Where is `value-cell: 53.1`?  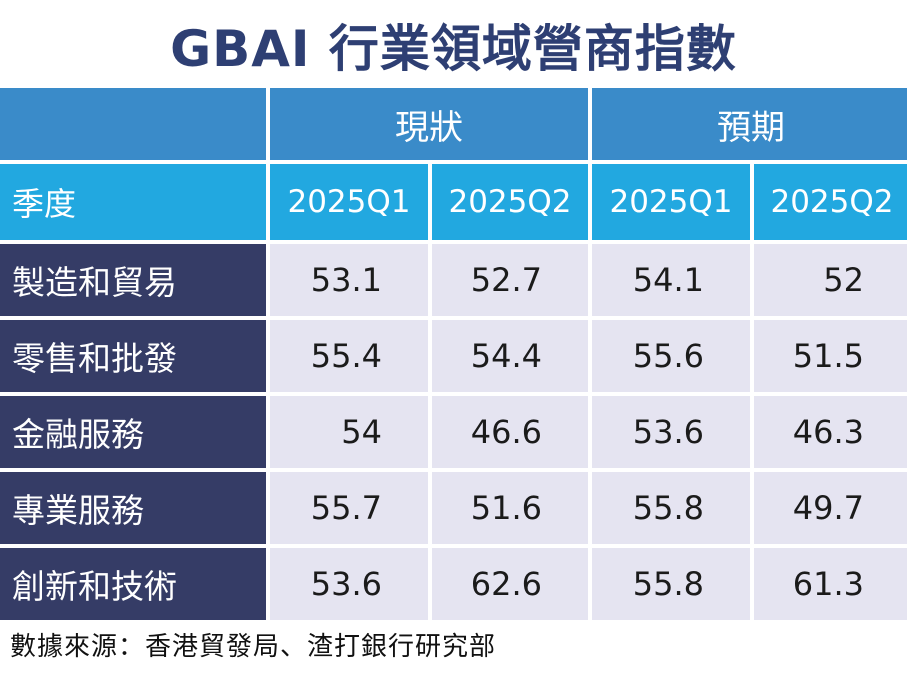
value-cell: 53.1 is located at coordinates (347, 278).